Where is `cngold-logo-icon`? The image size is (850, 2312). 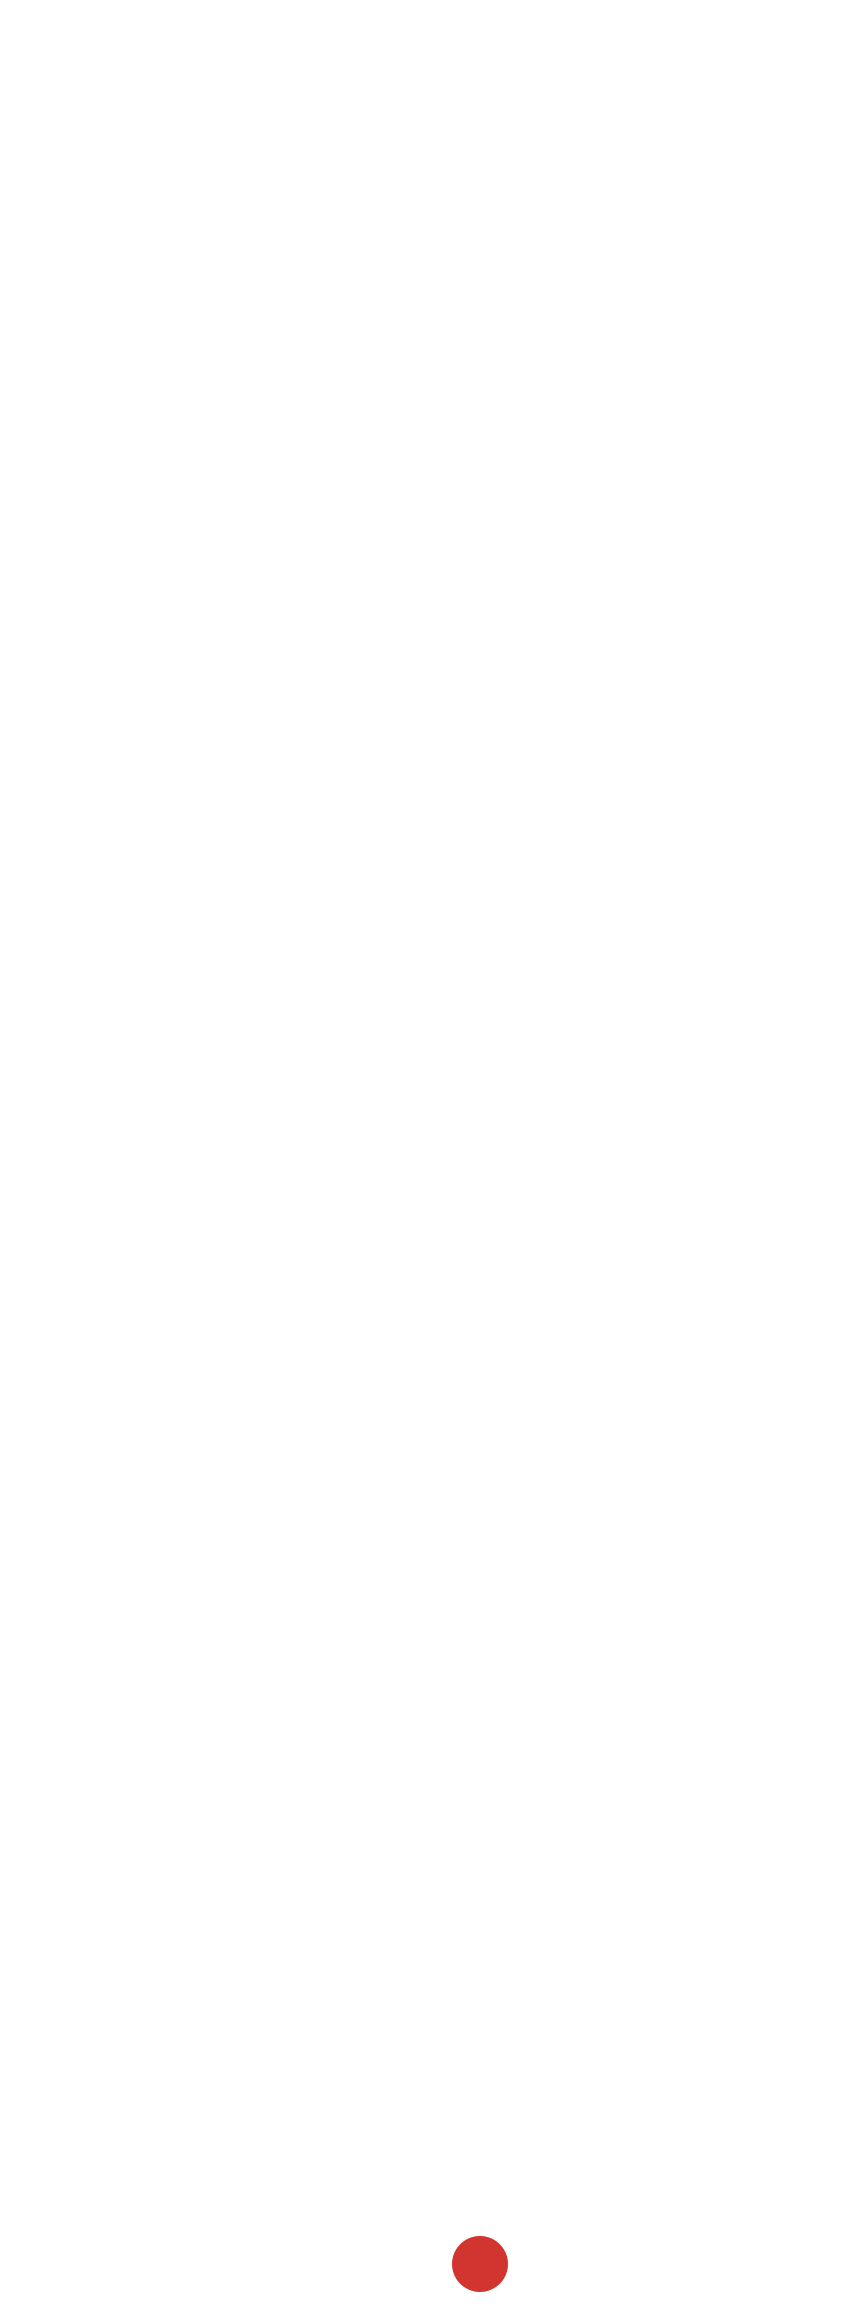 cngold-logo-icon is located at coordinates (480, 2264).